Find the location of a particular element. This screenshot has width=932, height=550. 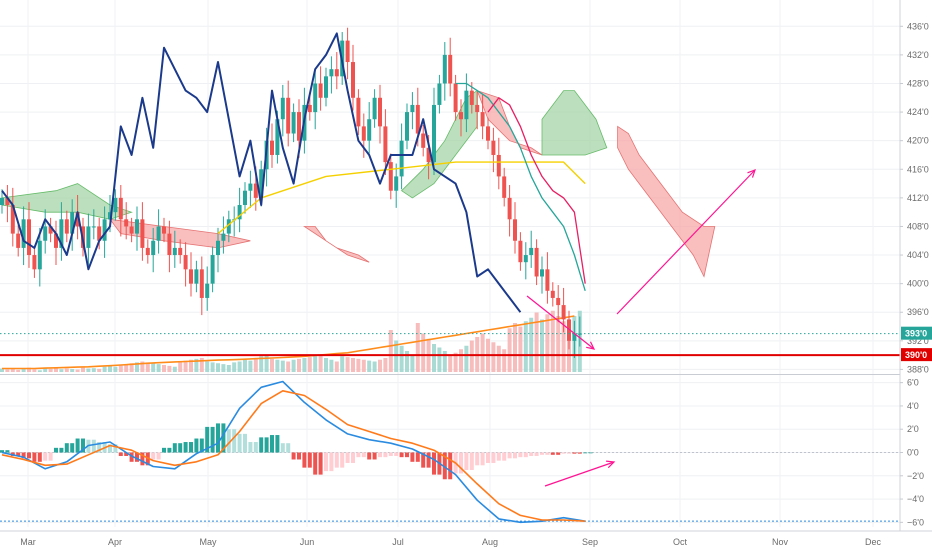

price-tick-label: 412'0 is located at coordinates (918, 198).